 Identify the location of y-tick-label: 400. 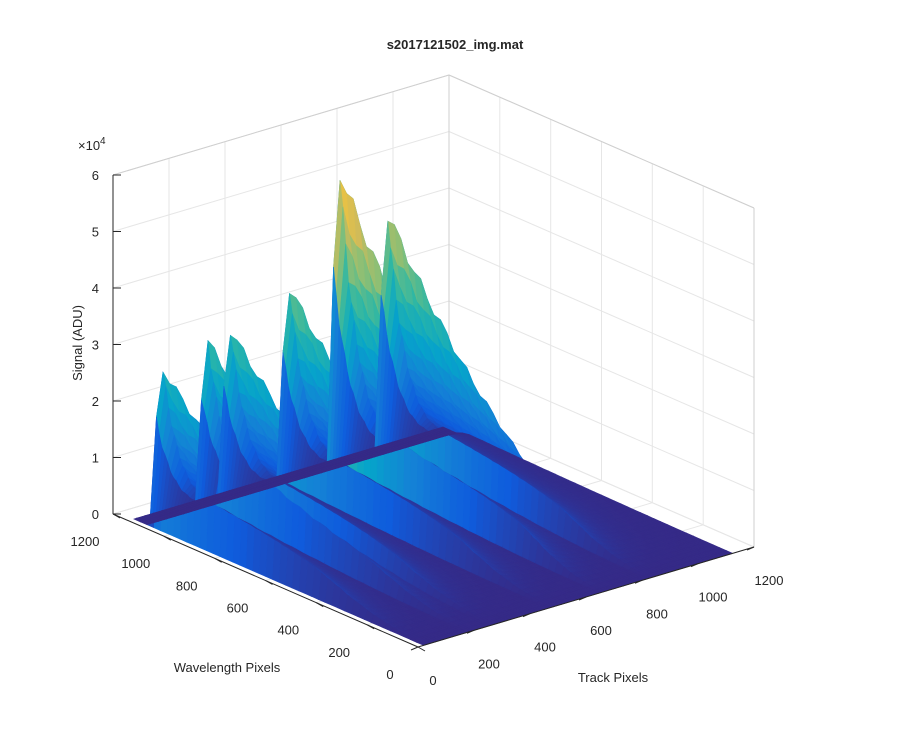
(288, 630).